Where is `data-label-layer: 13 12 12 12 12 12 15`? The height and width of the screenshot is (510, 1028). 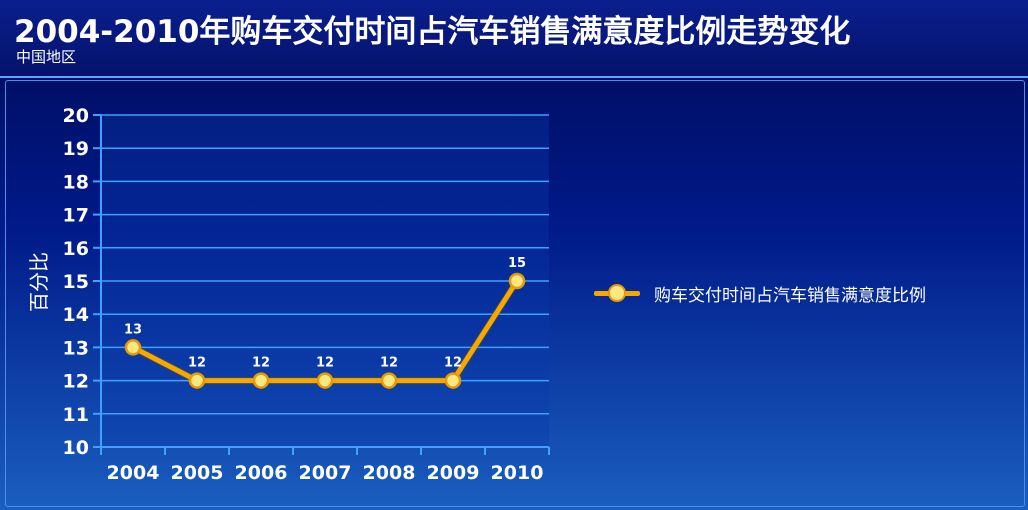
data-label-layer: 13 12 12 12 12 12 15 is located at coordinates (325, 313).